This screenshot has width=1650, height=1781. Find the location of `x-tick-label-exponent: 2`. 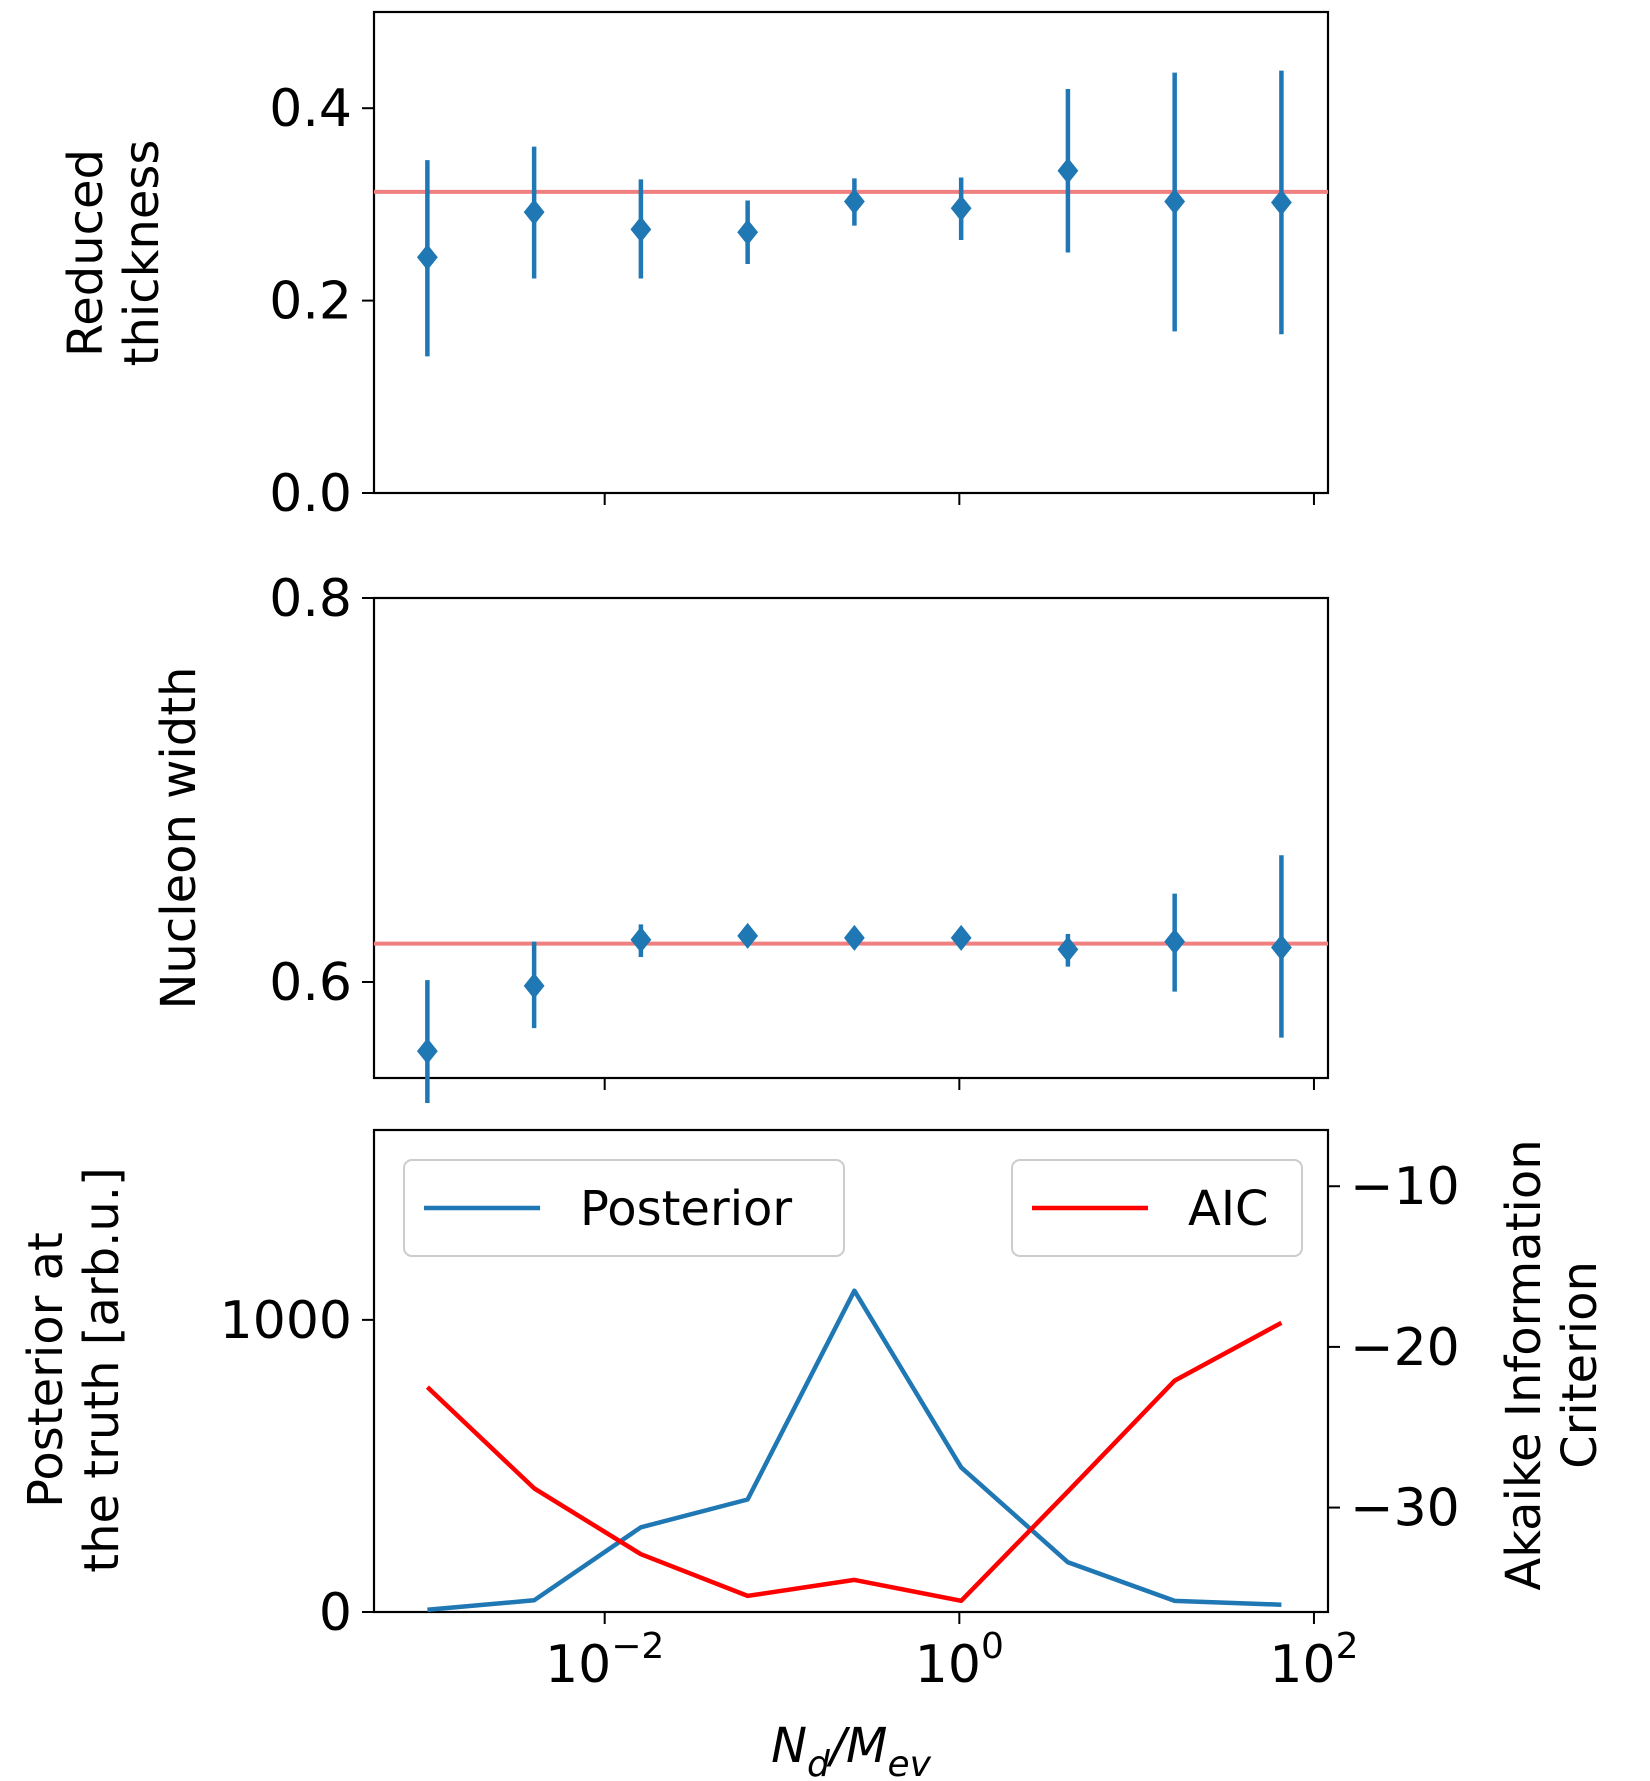

x-tick-label-exponent: 2 is located at coordinates (1347, 1646).